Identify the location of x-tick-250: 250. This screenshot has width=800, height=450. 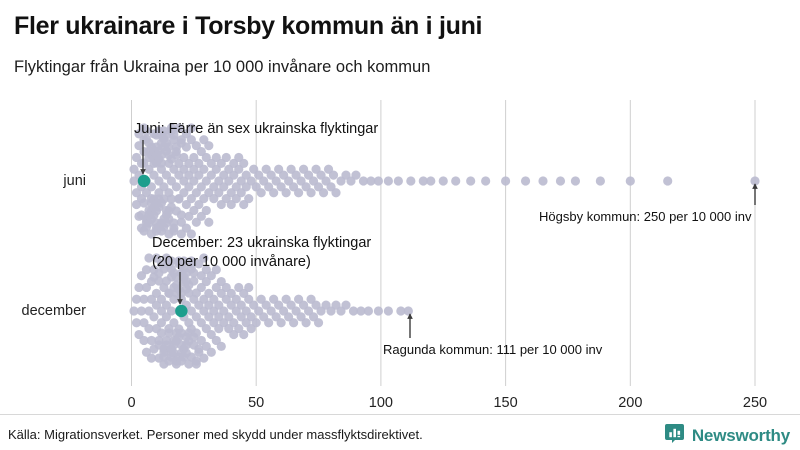
(755, 403).